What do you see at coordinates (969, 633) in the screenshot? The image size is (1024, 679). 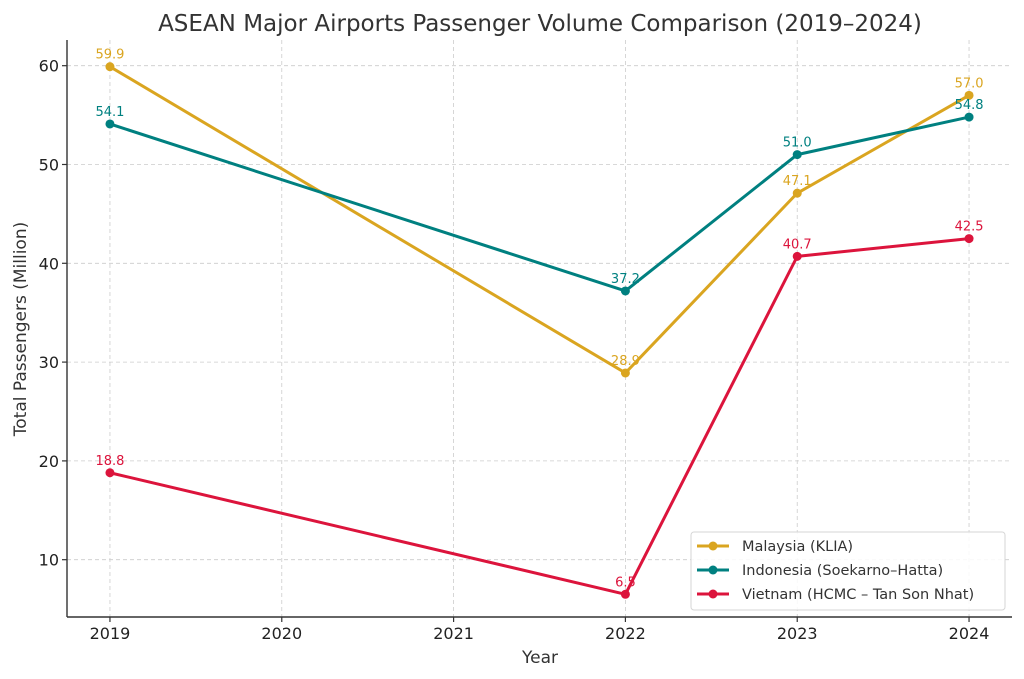 I see `x-tick-label: 2024` at bounding box center [969, 633].